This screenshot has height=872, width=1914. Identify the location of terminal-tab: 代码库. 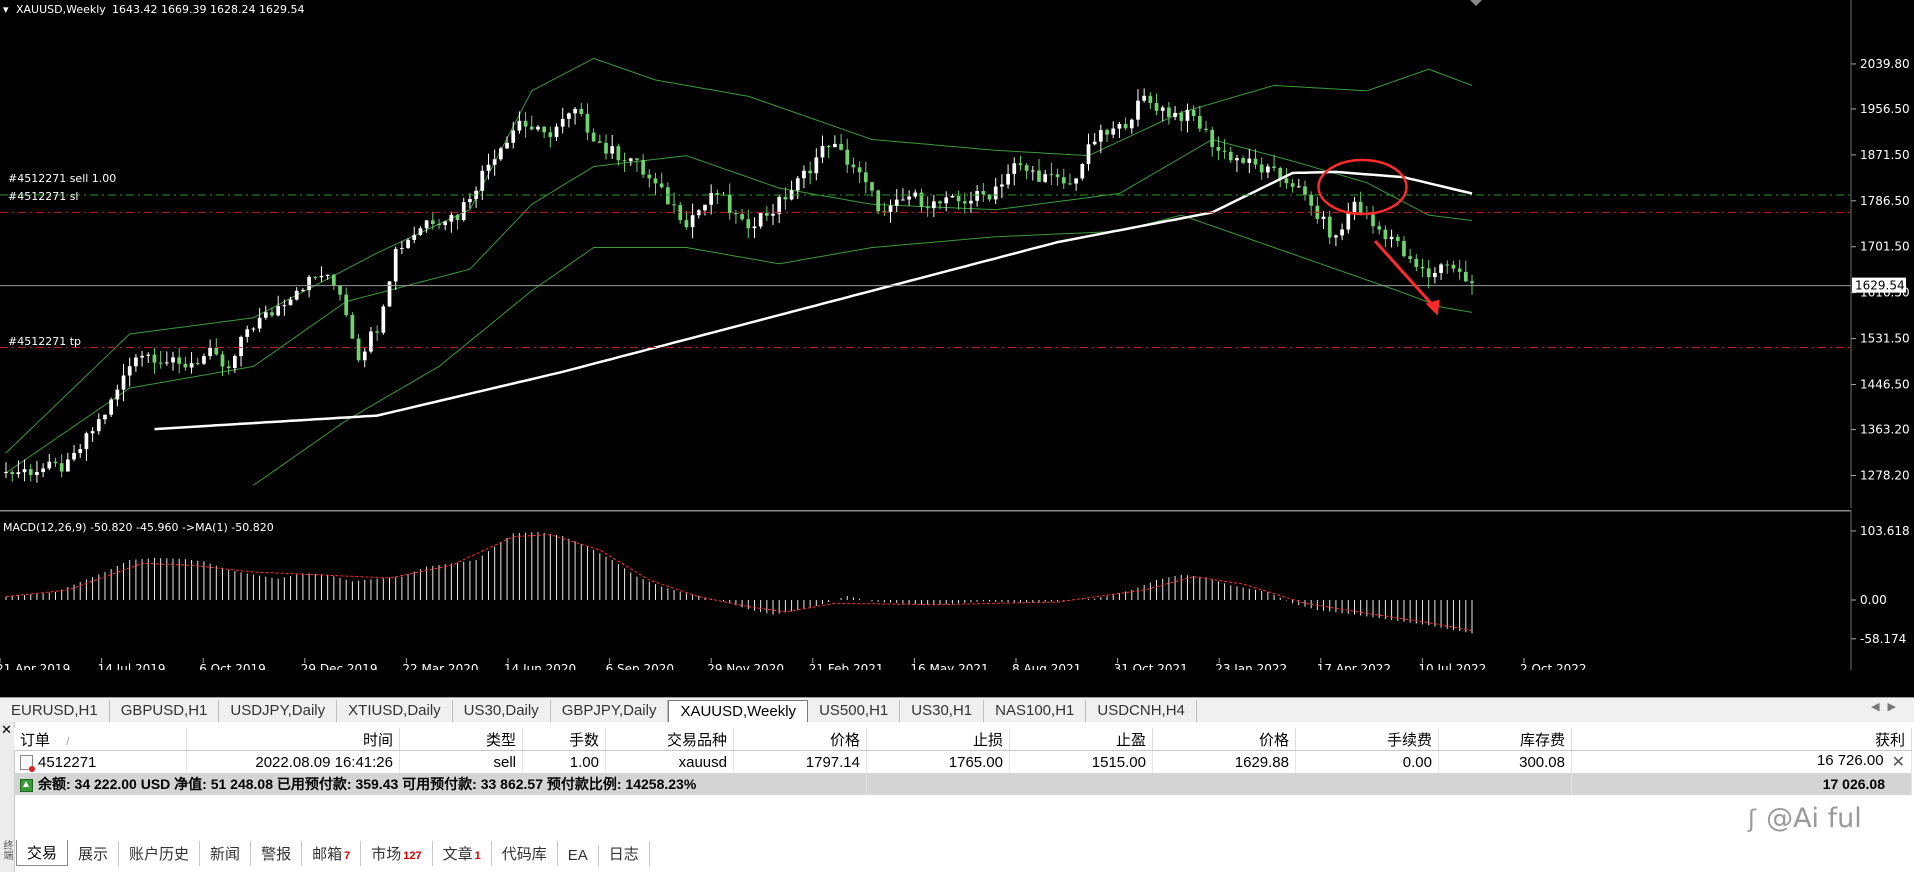
(525, 853).